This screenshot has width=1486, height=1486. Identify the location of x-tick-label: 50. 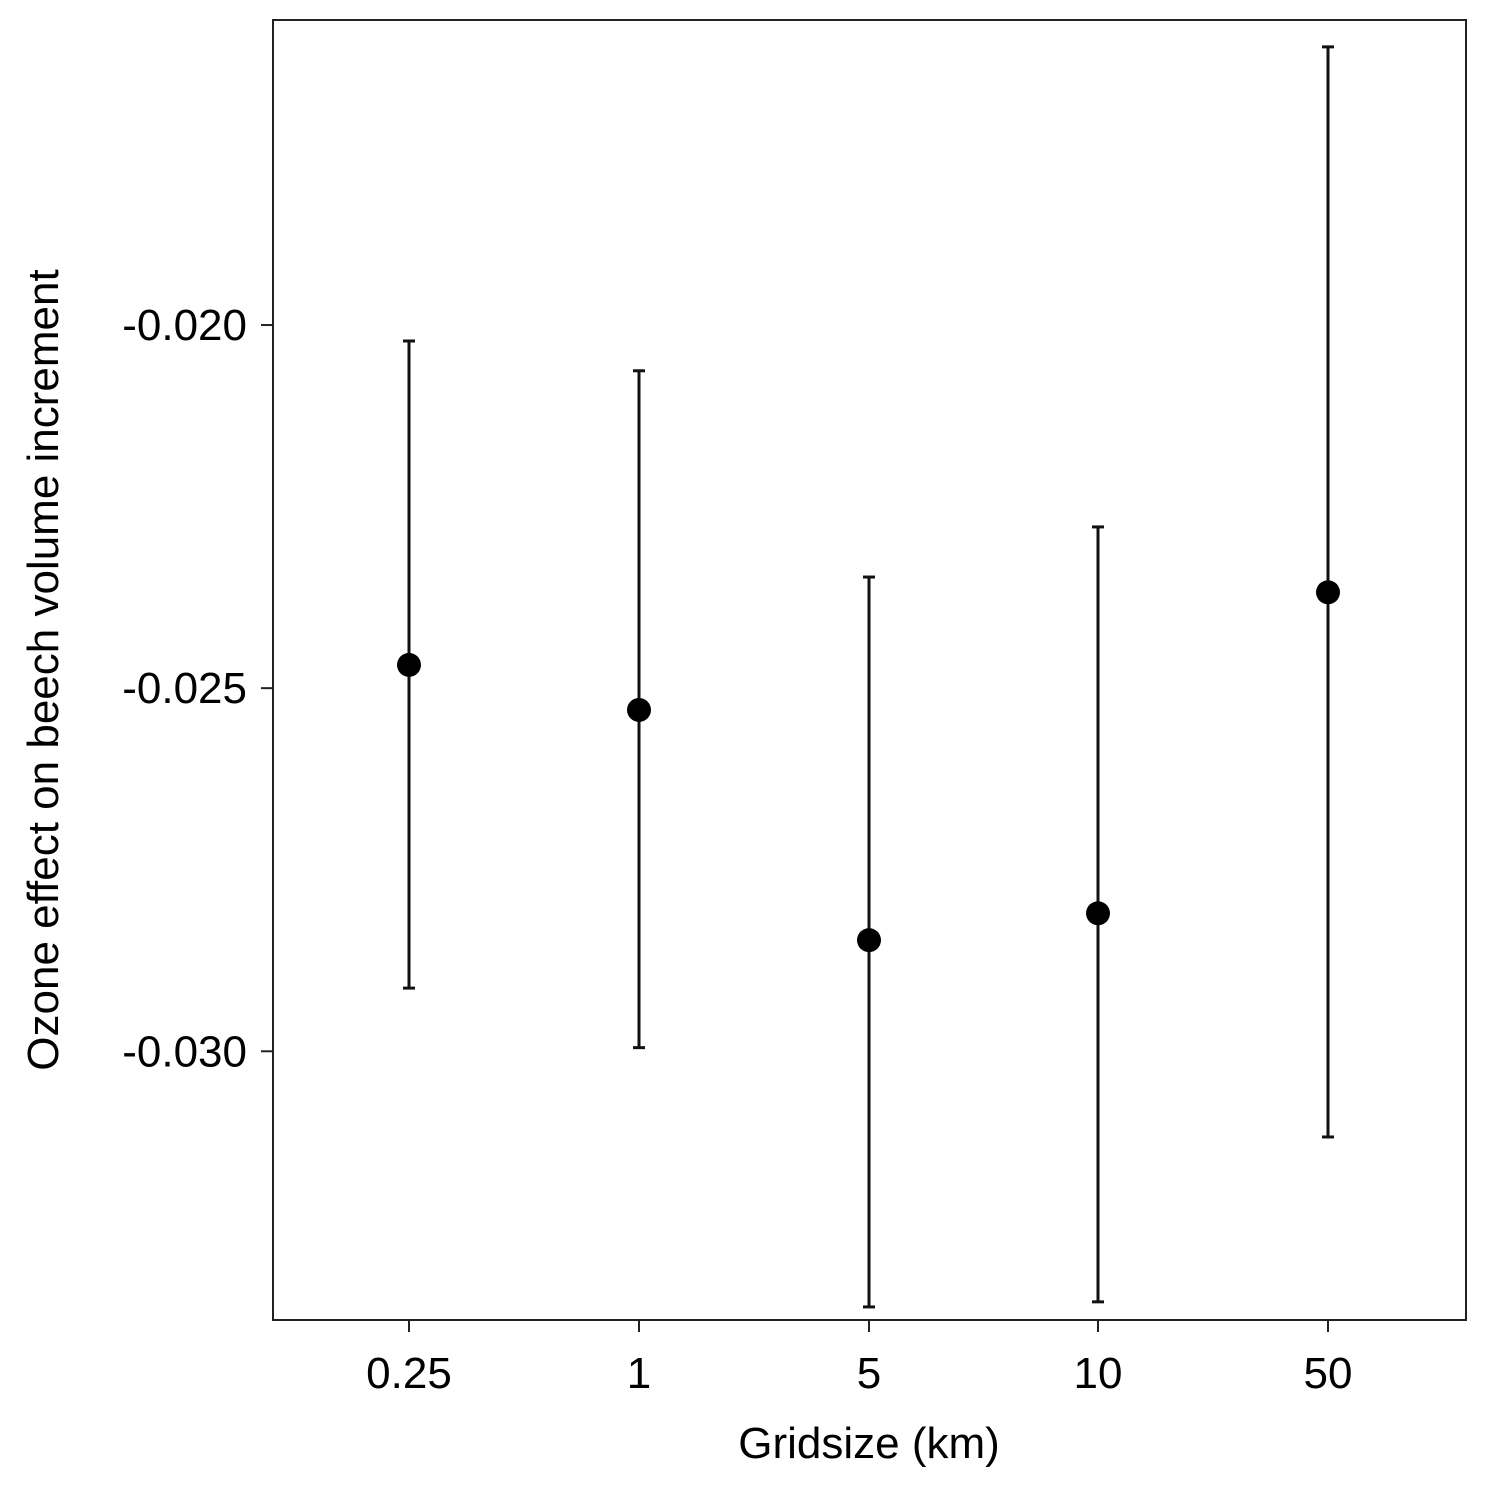
(1328, 1373).